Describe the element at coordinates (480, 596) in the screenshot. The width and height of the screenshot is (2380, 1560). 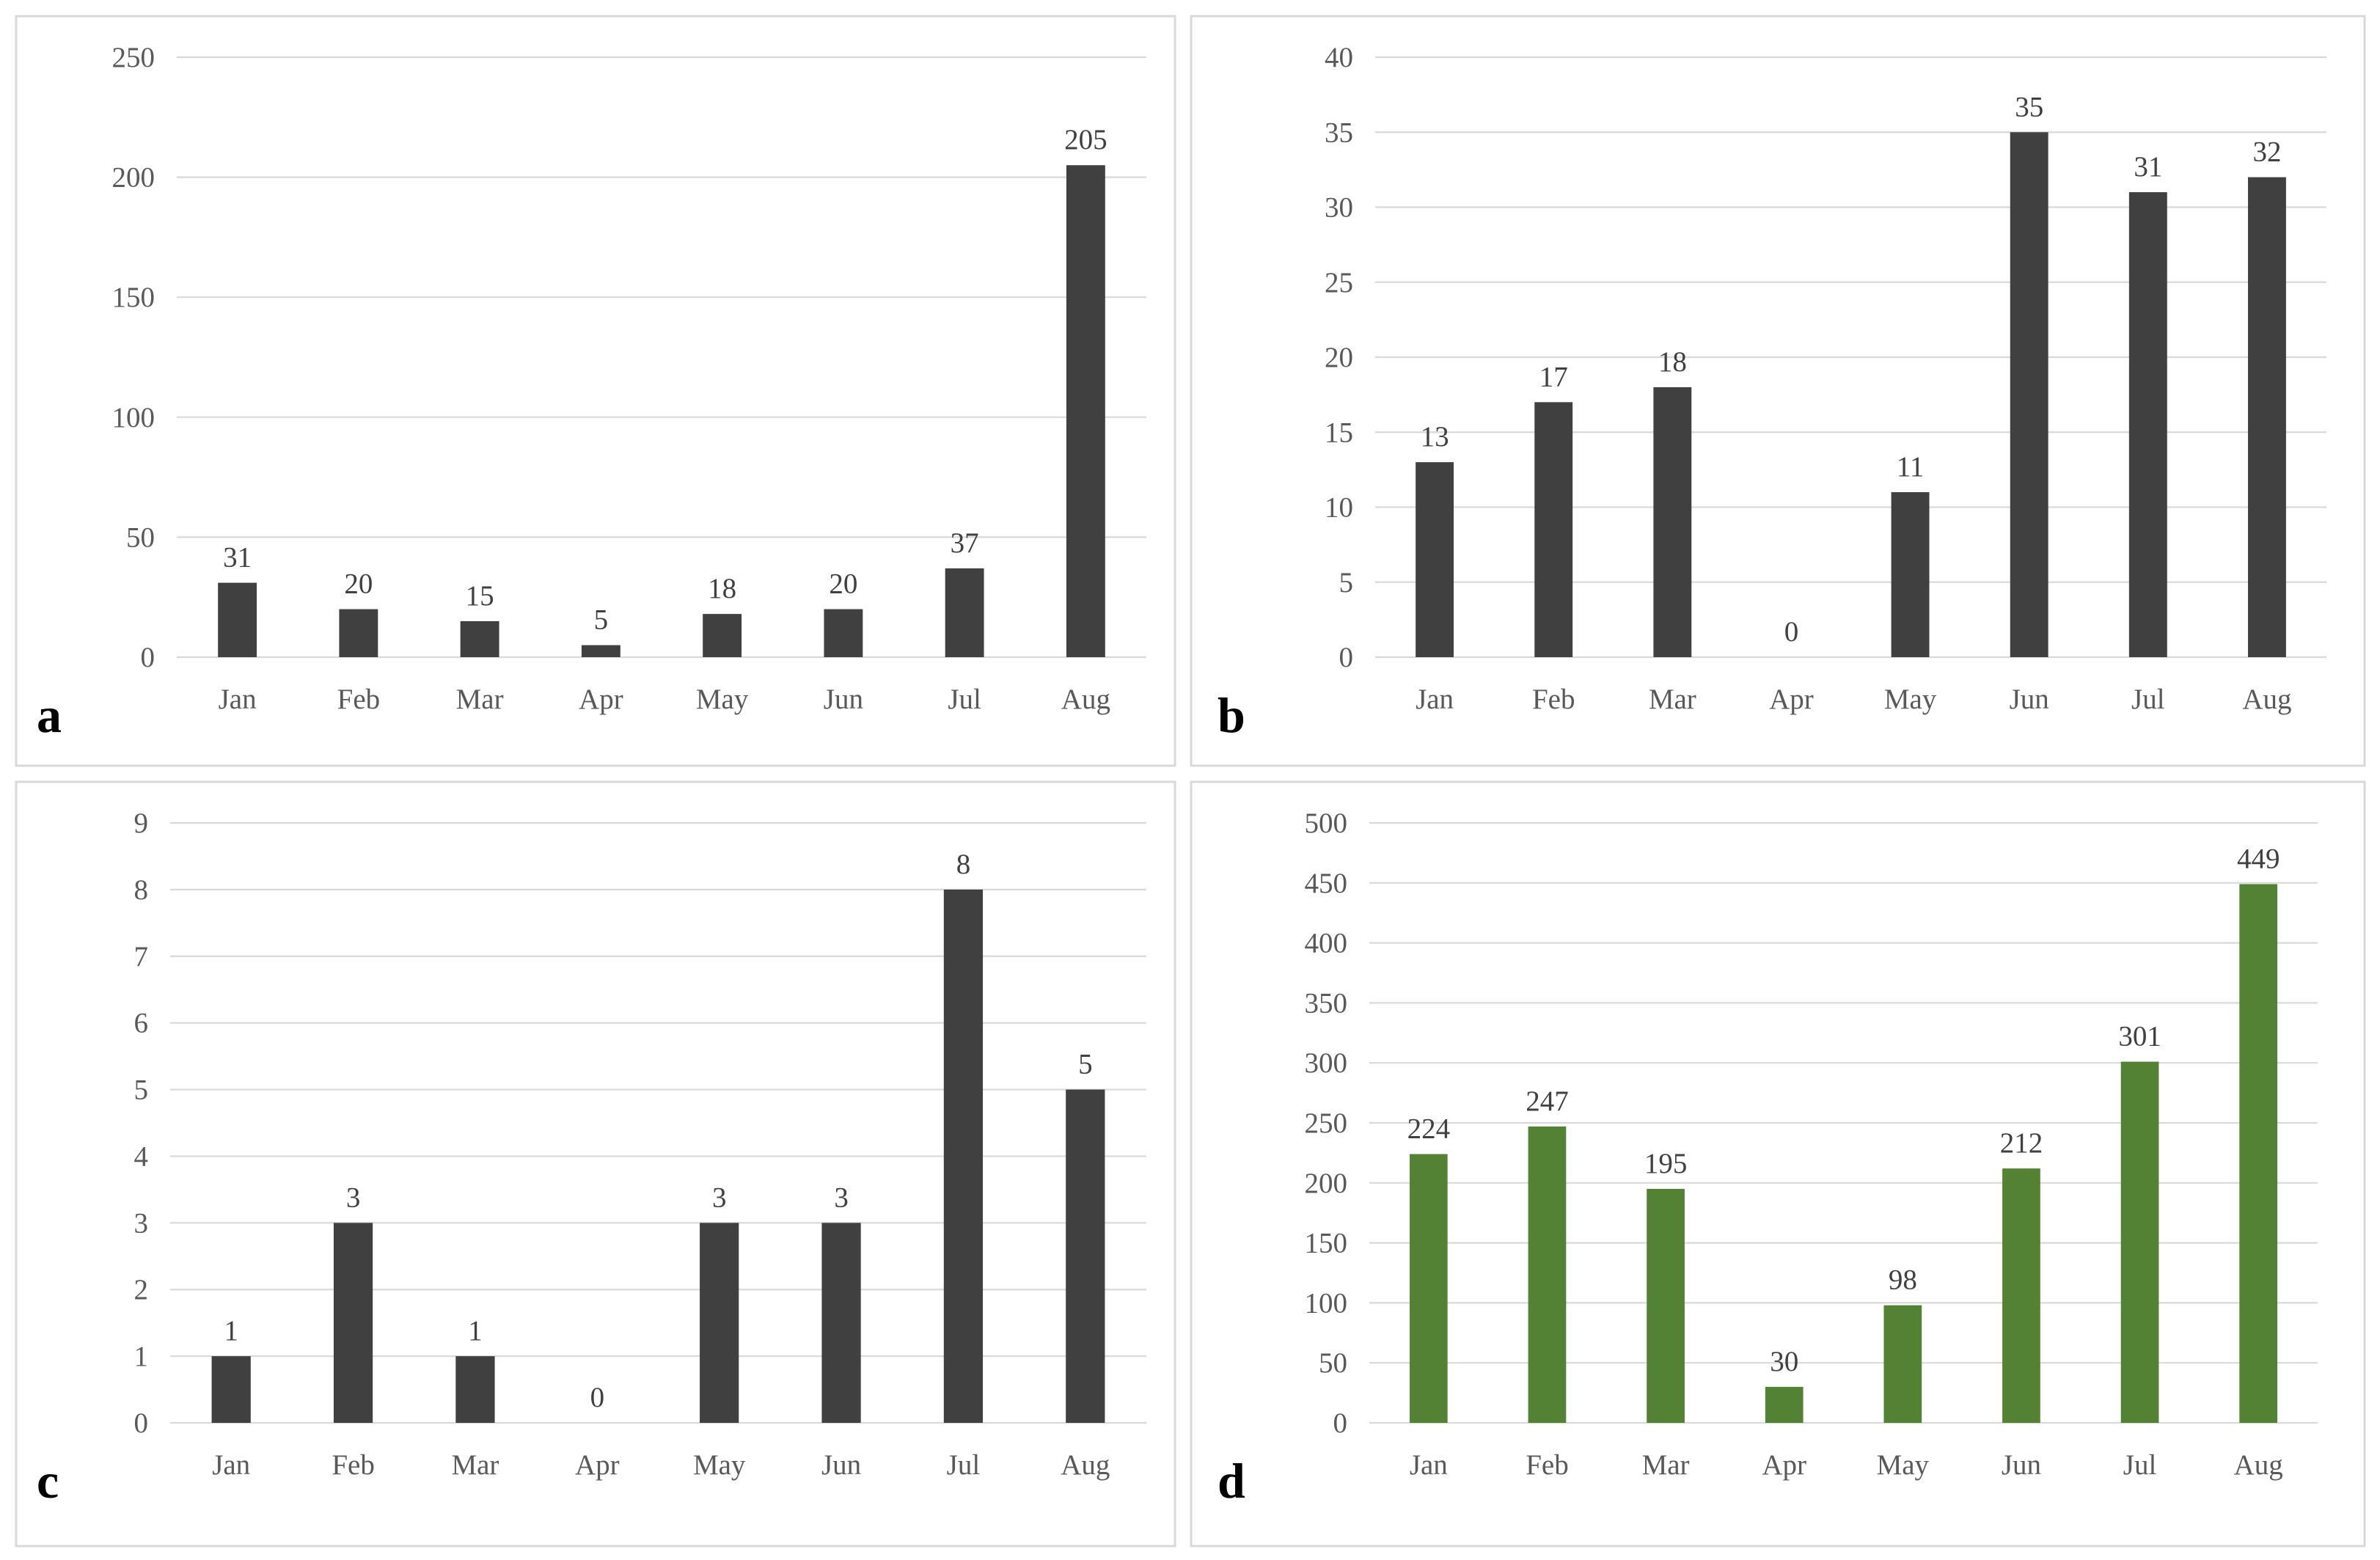
I see `data-label: 15` at that location.